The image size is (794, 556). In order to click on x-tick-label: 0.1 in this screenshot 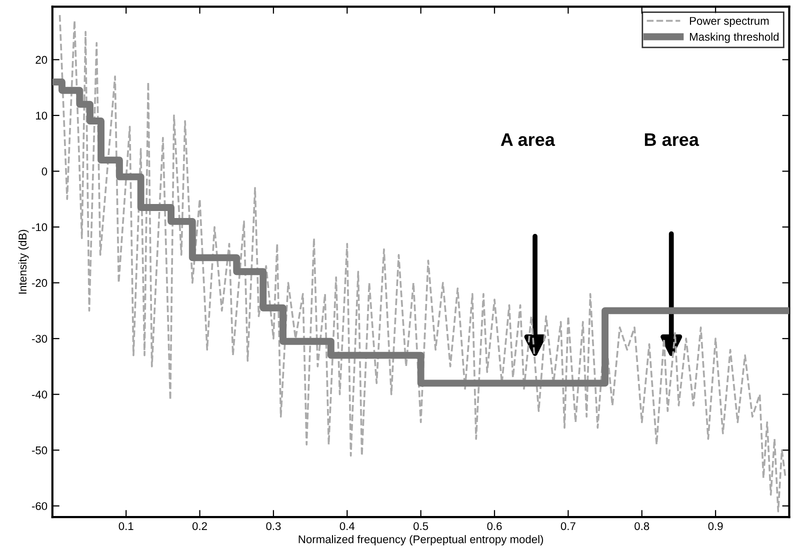, I will do `click(126, 526)`.